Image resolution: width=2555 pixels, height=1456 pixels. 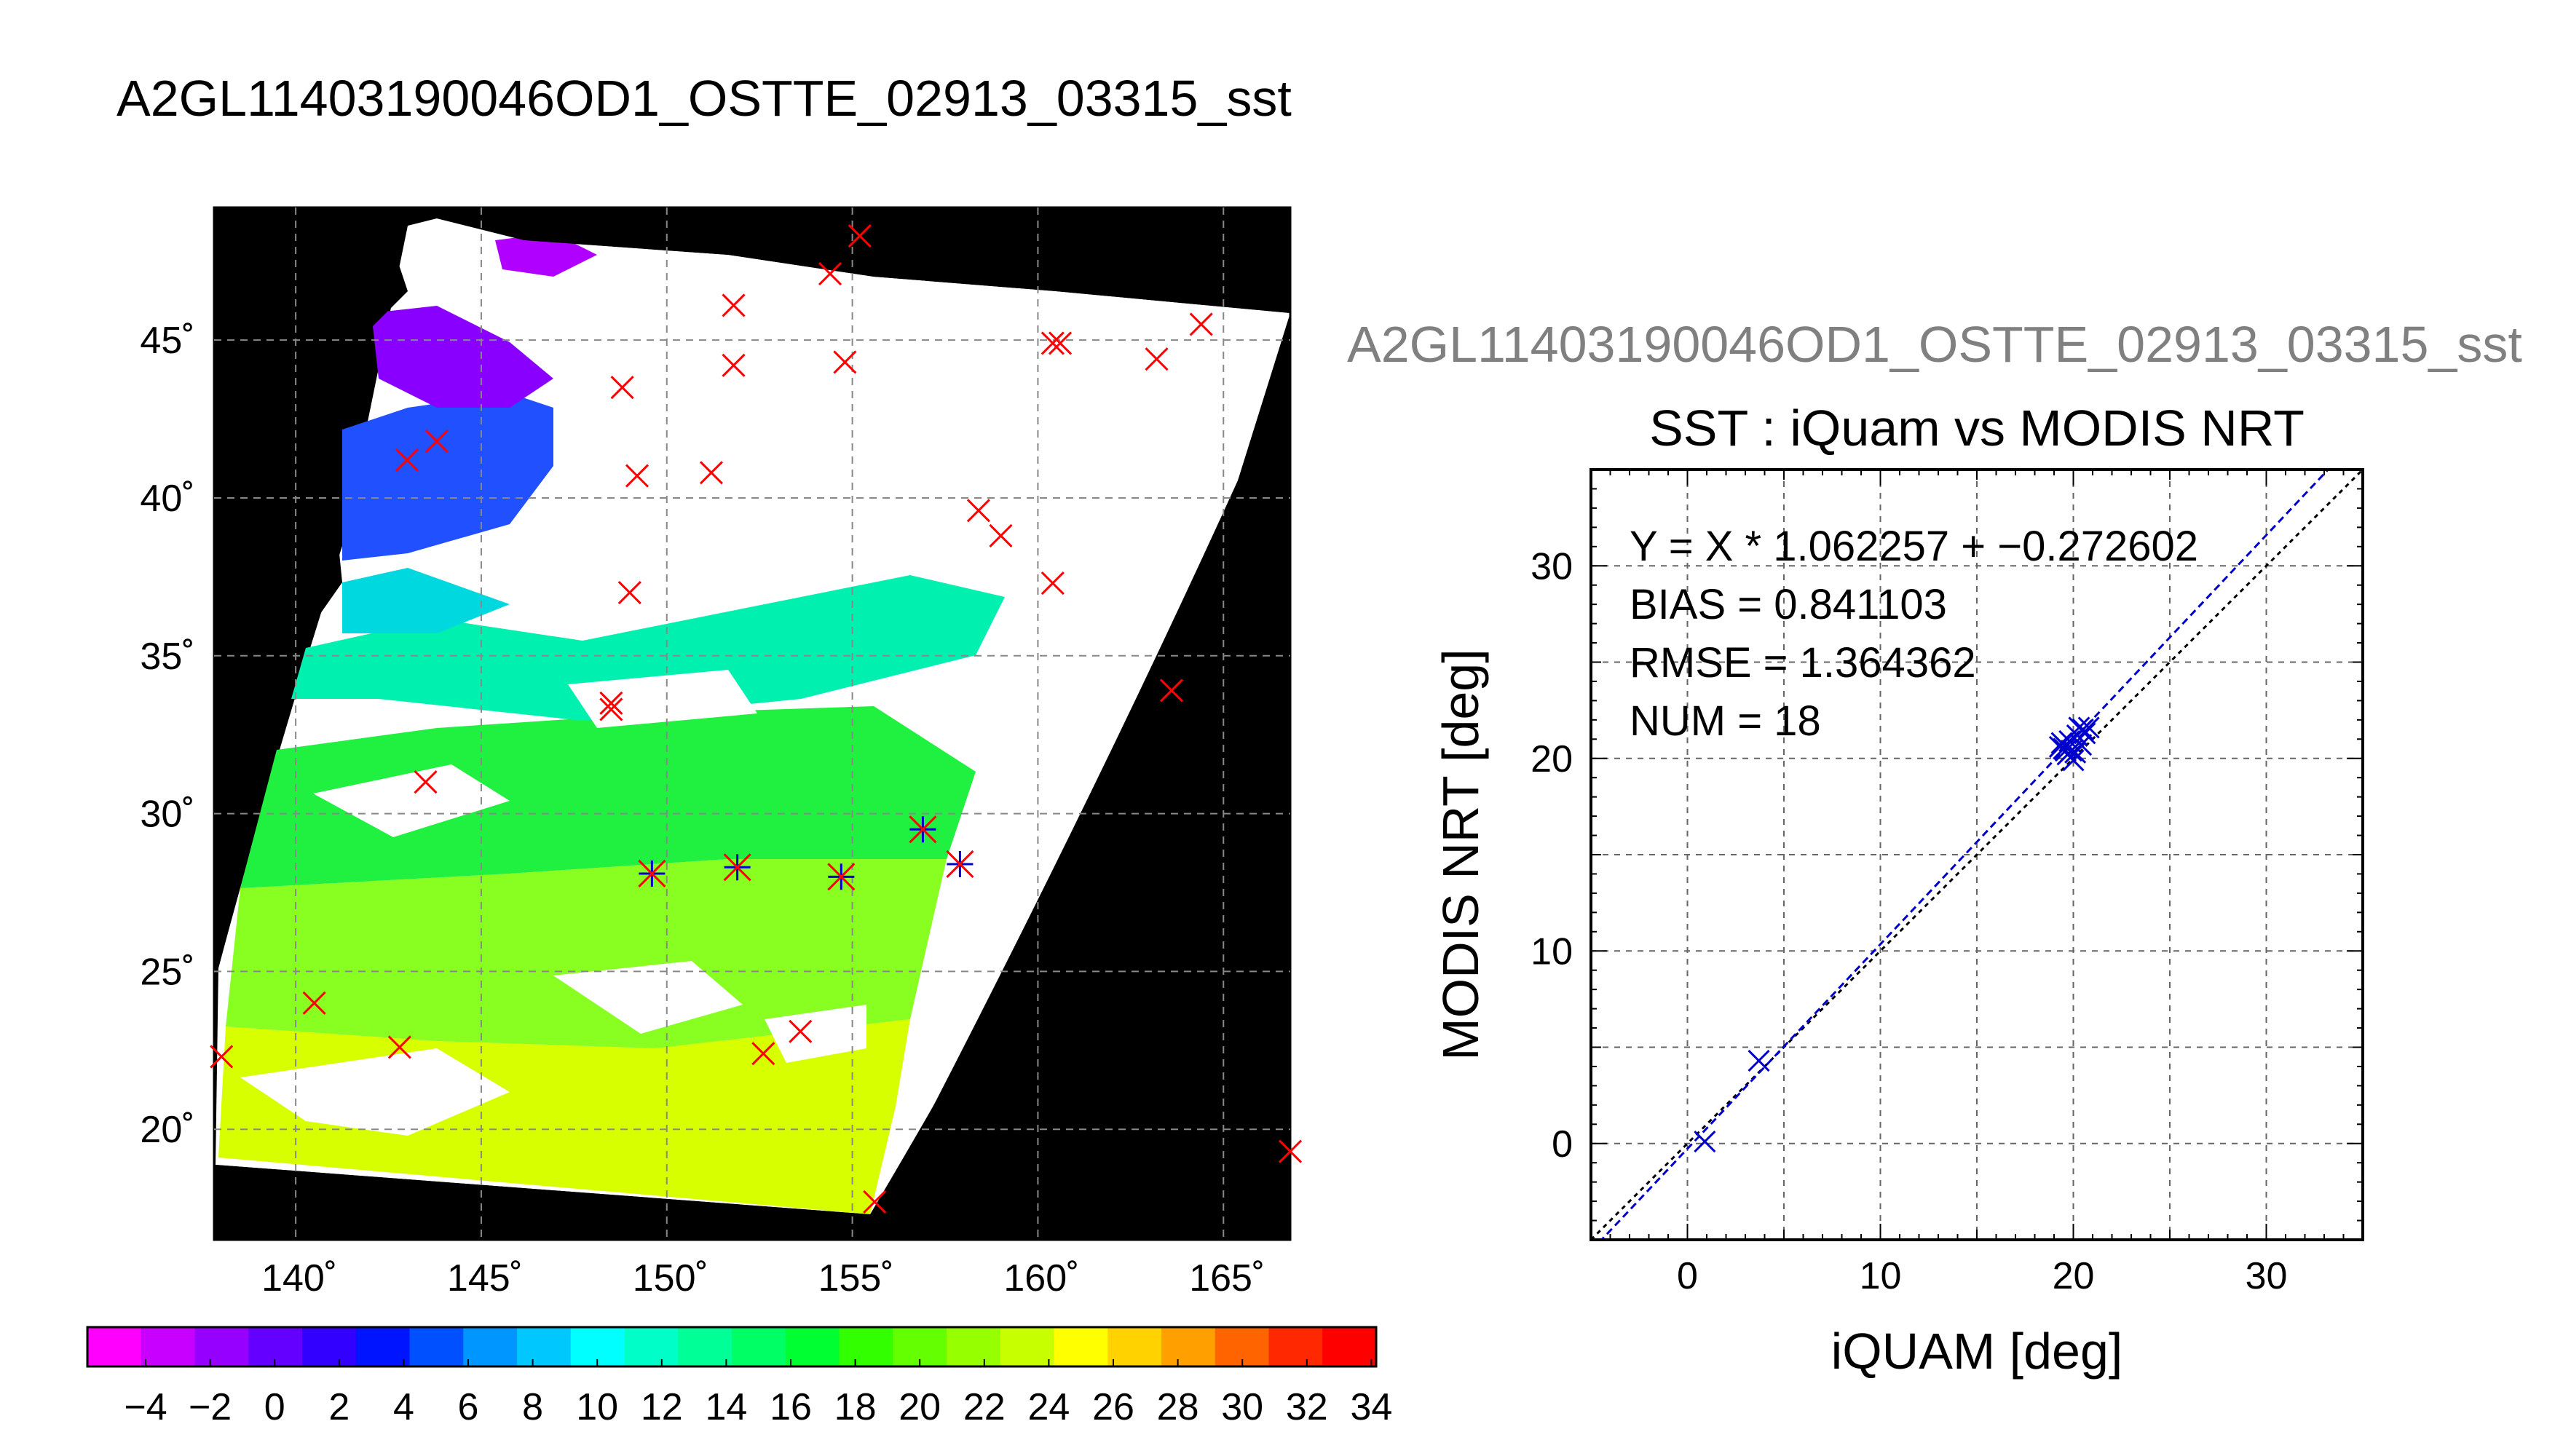 What do you see at coordinates (1881, 1276) in the screenshot?
I see `scatter-x-tick-label: 10` at bounding box center [1881, 1276].